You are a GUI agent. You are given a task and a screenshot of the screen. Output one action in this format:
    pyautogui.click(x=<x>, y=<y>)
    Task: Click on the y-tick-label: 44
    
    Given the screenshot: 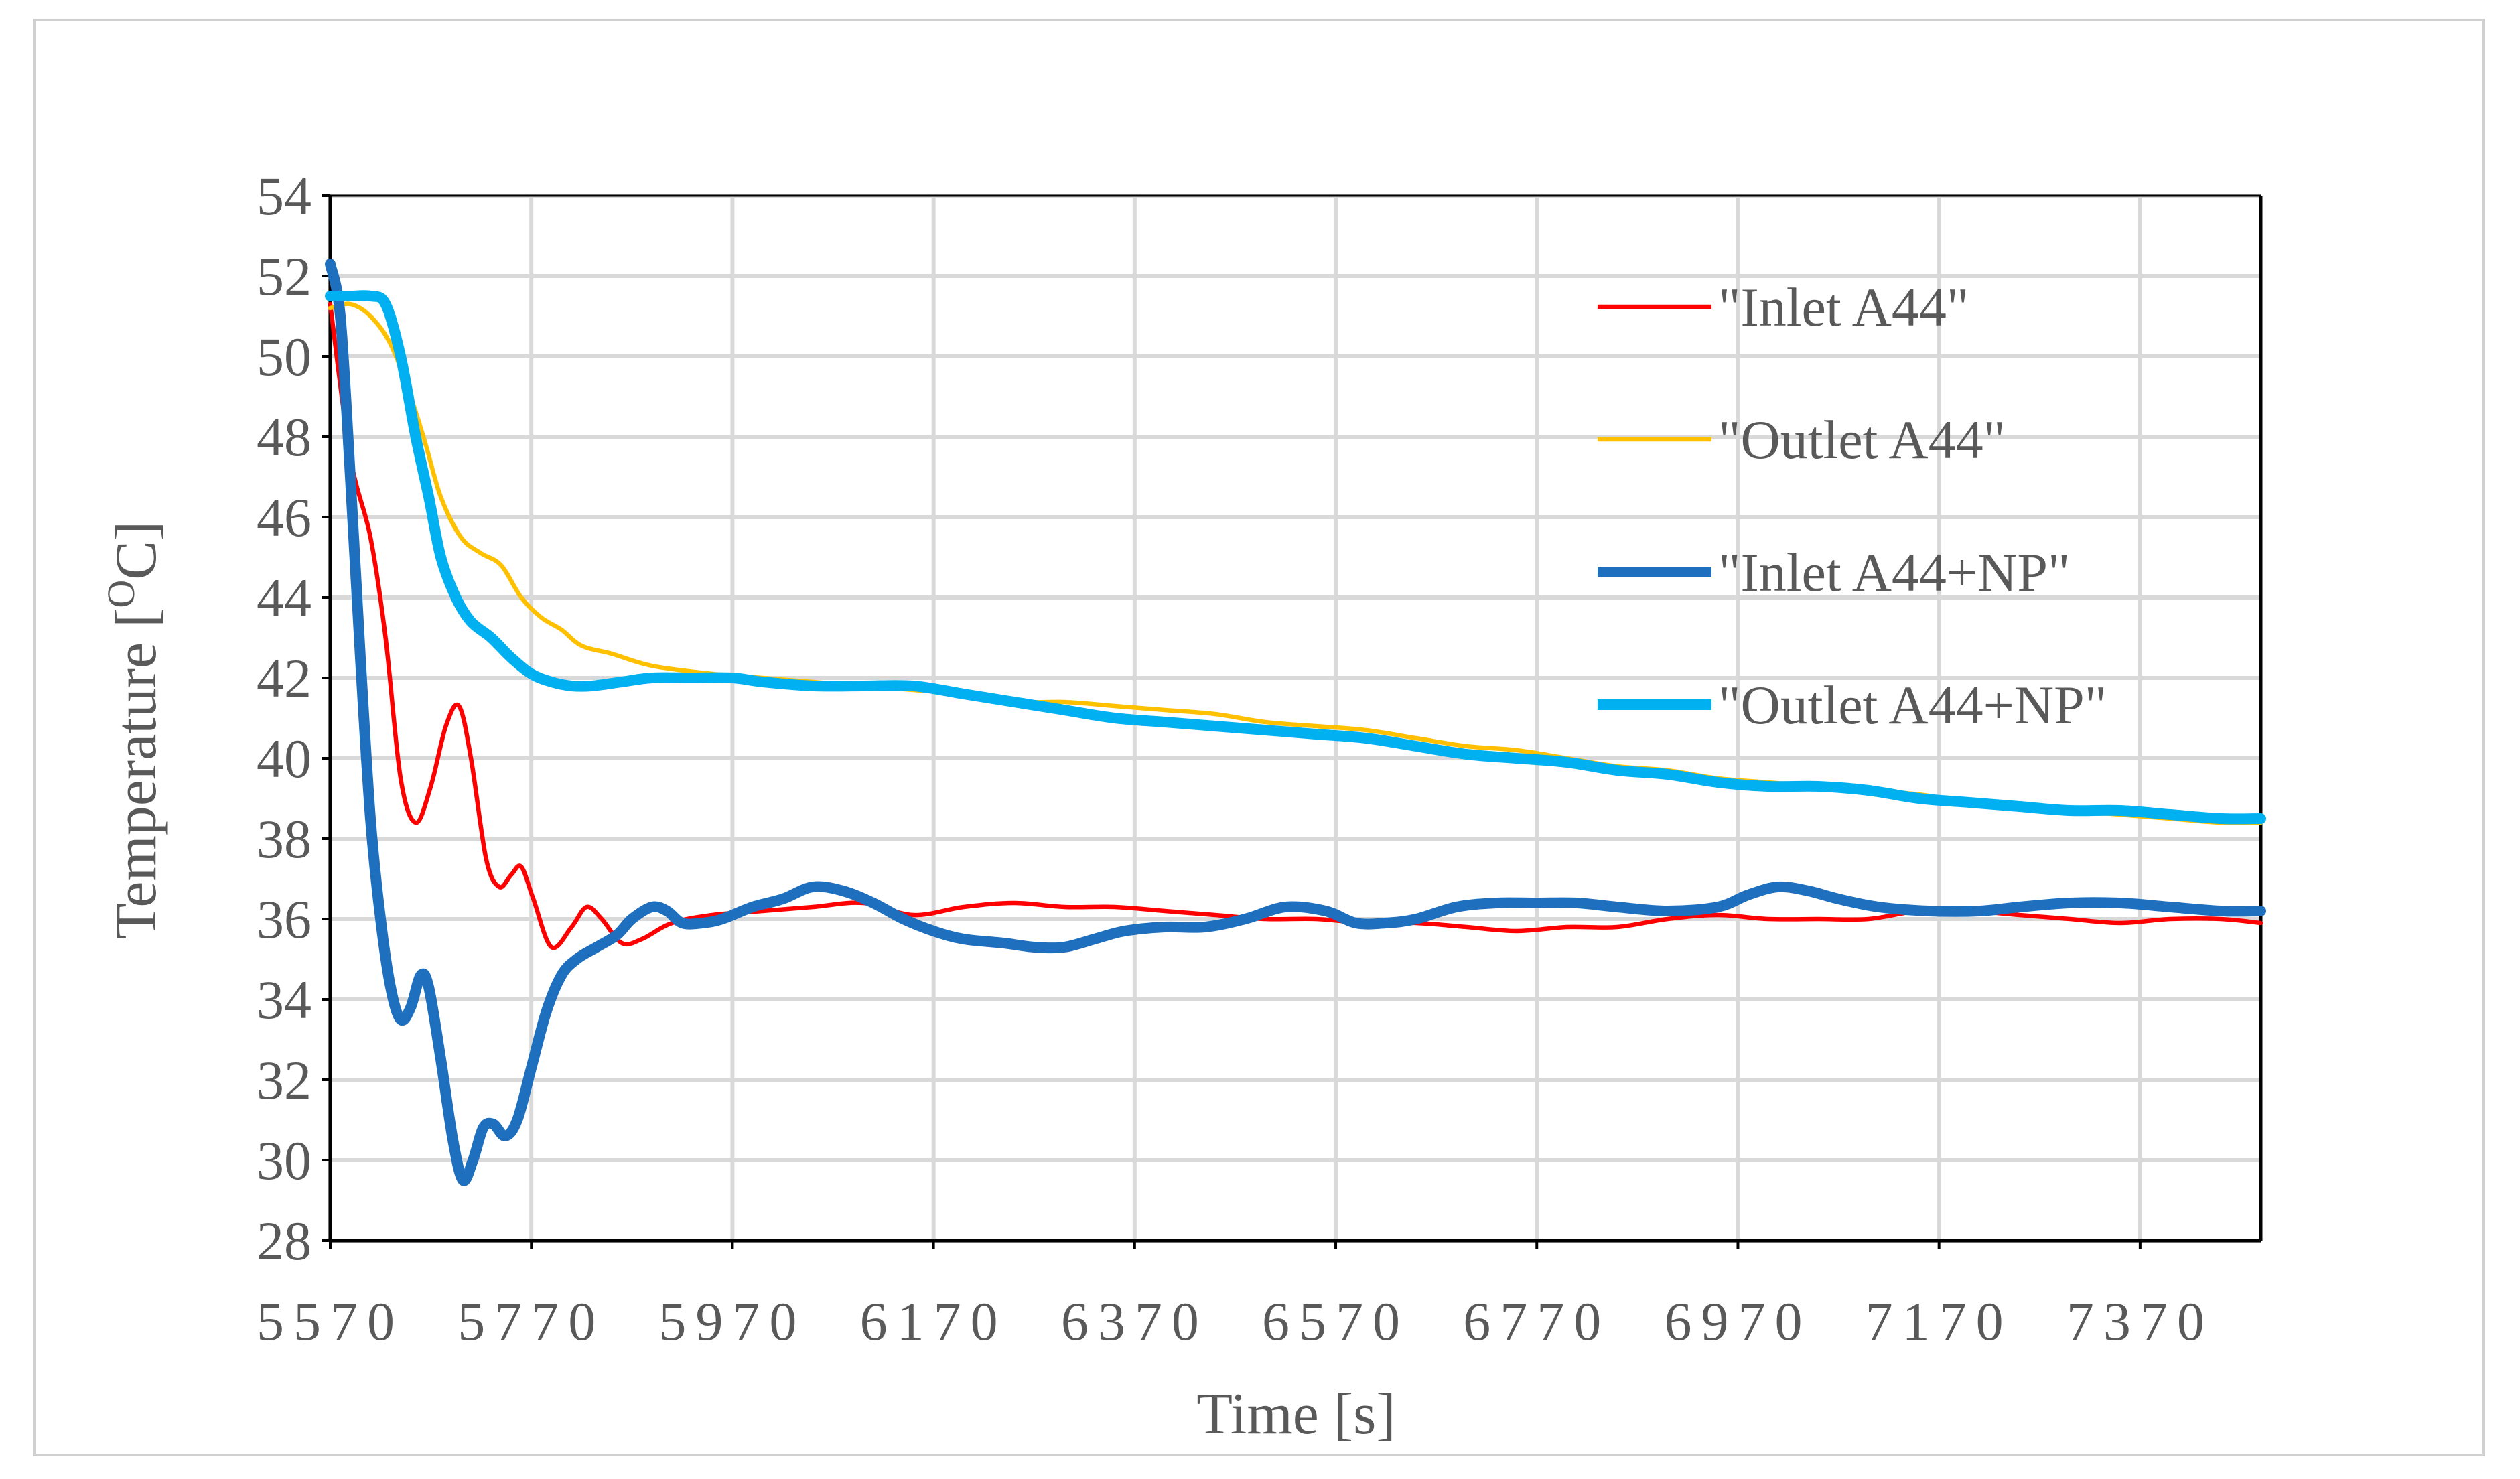 What is the action you would take?
    pyautogui.click(x=284, y=597)
    